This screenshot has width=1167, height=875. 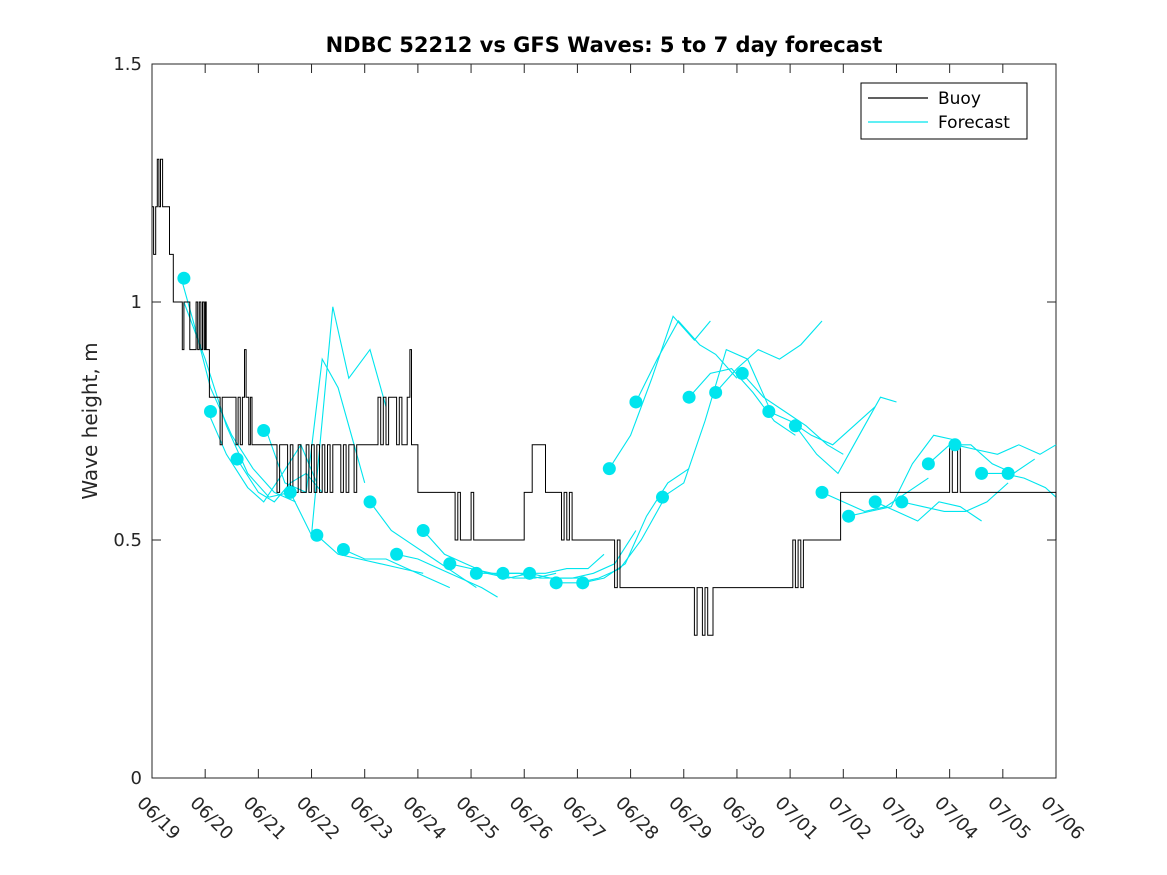 I want to click on x-tick-label: 06/29, so click(x=690, y=819).